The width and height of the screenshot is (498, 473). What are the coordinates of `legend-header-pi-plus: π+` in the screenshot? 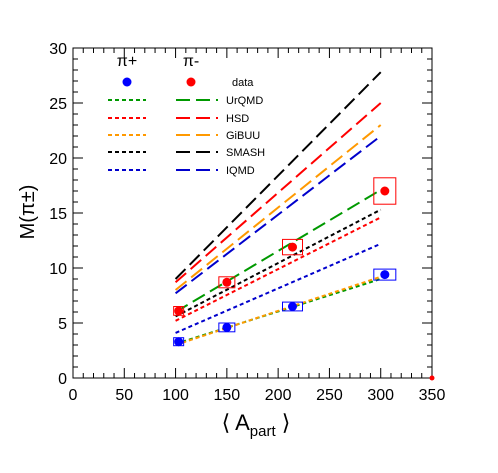 It's located at (127, 61).